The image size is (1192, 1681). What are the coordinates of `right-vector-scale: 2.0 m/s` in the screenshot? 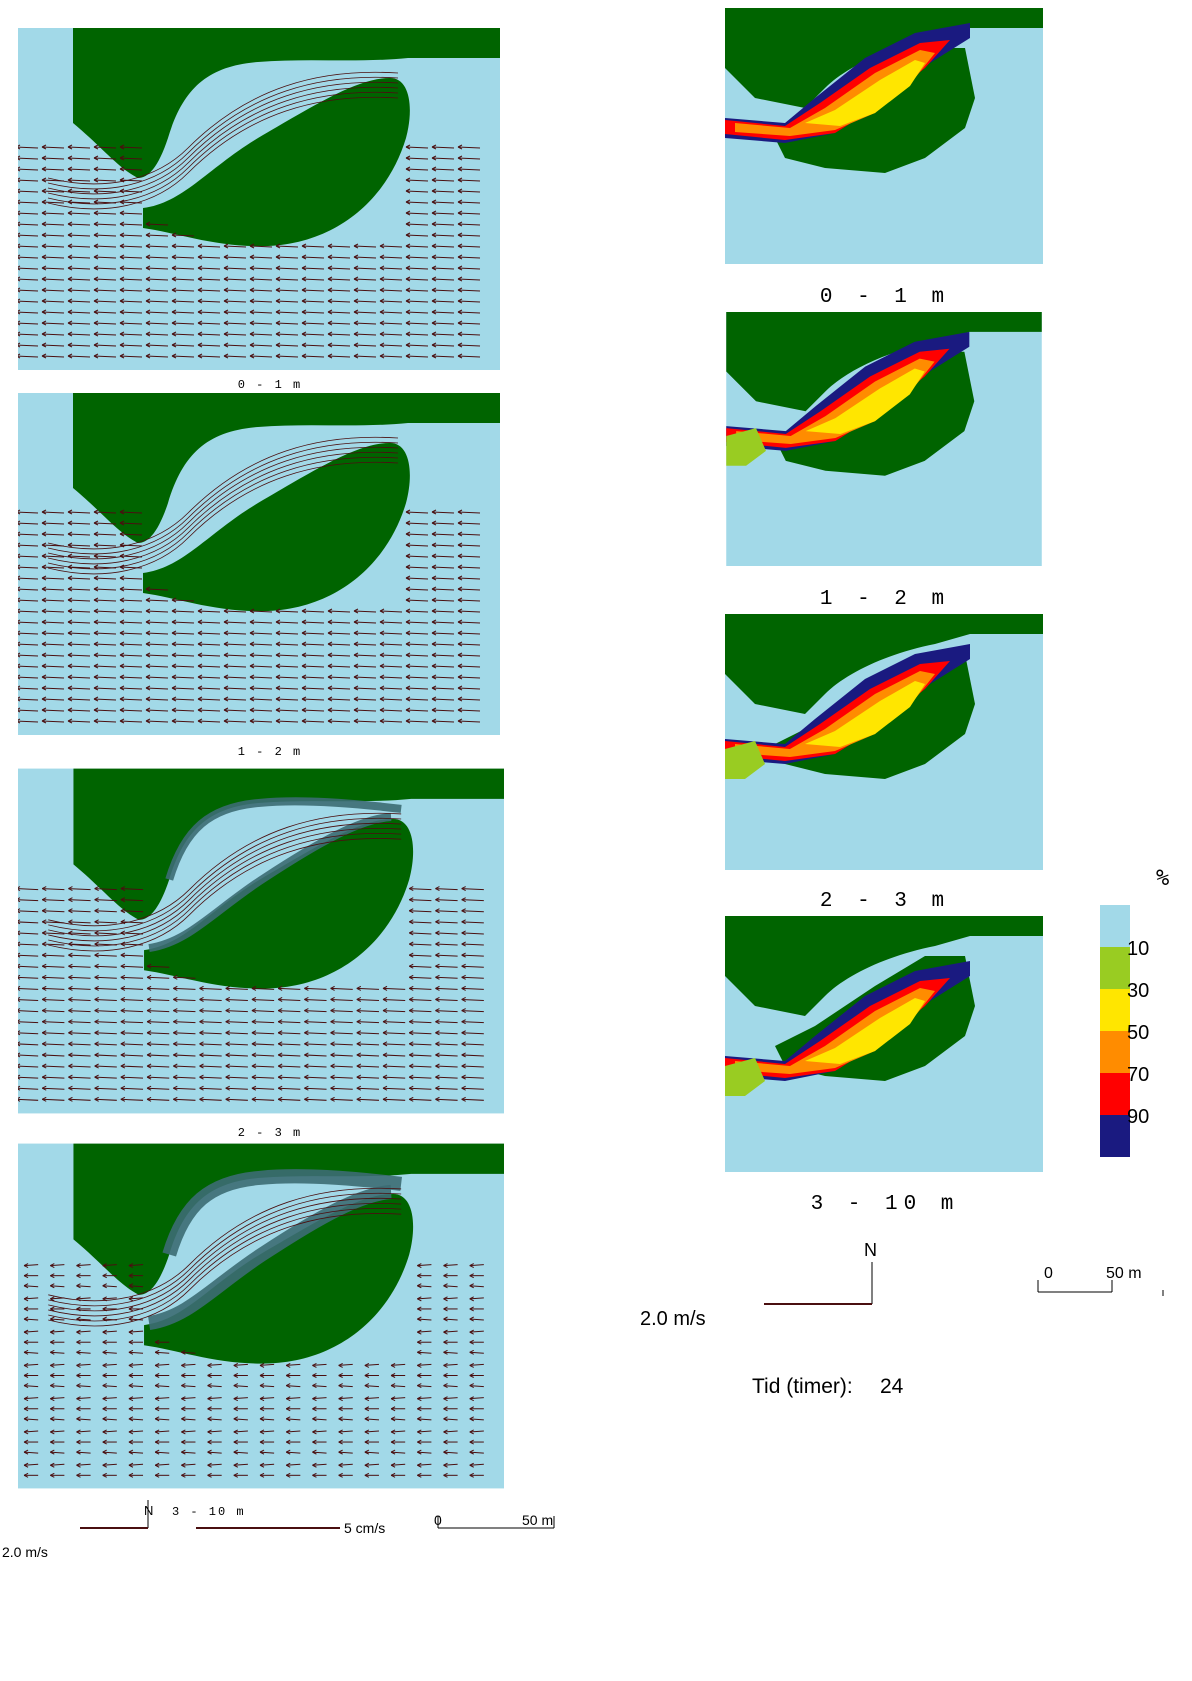 It's located at (673, 1319).